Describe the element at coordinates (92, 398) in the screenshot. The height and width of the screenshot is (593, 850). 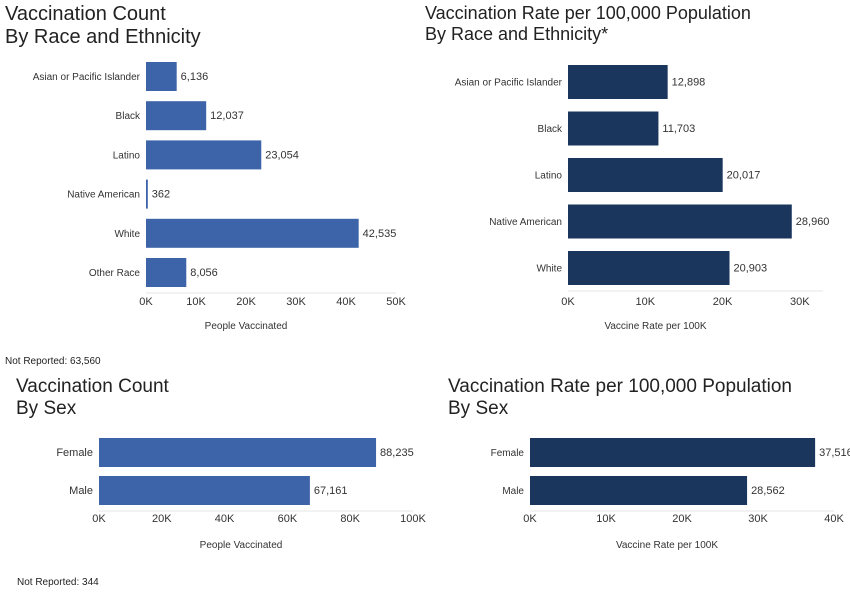
I see `chart-title: Vaccination Count By Sex` at that location.